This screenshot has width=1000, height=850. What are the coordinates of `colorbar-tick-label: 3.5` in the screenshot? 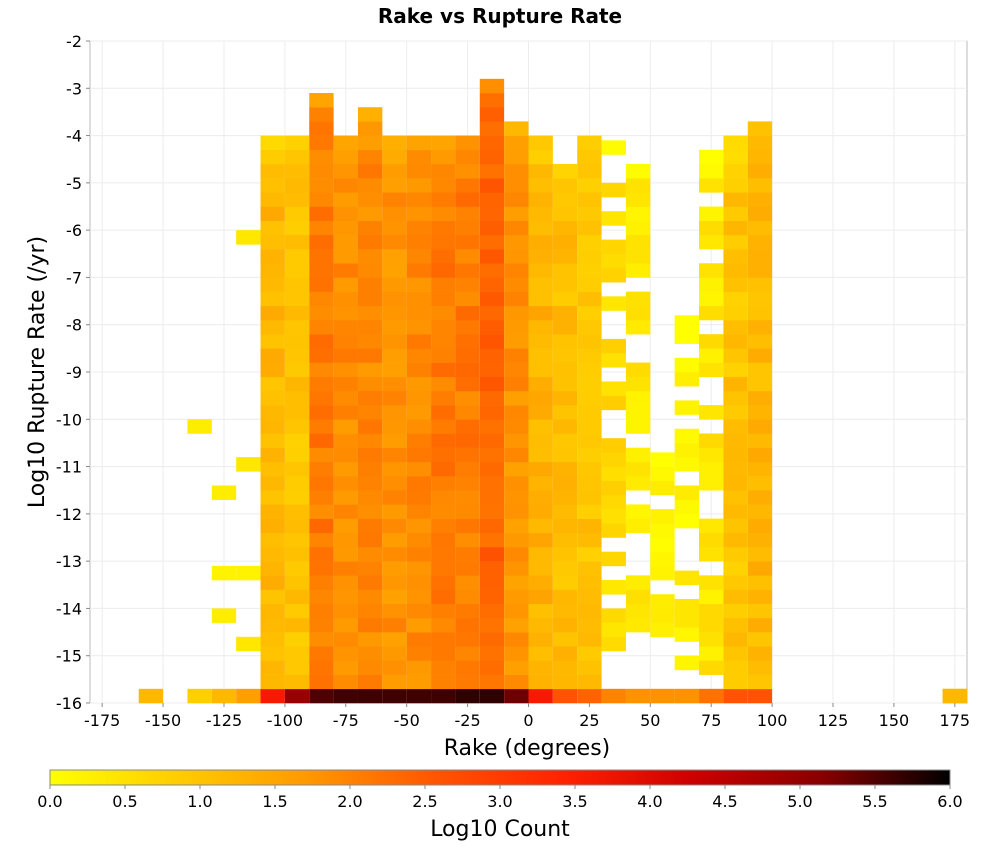 It's located at (574, 801).